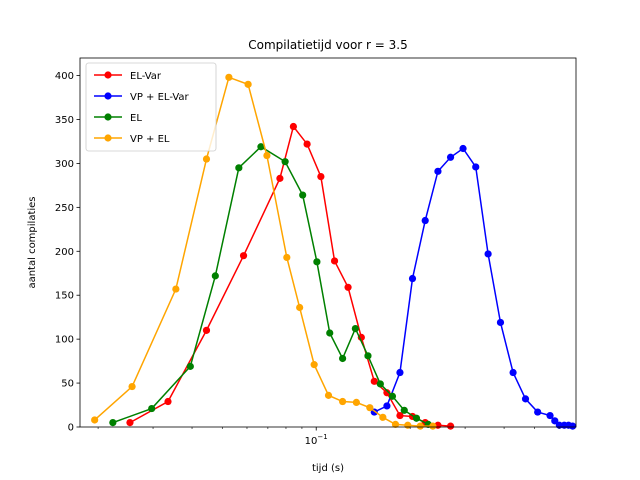  I want to click on y-tick-label: 300, so click(64, 164).